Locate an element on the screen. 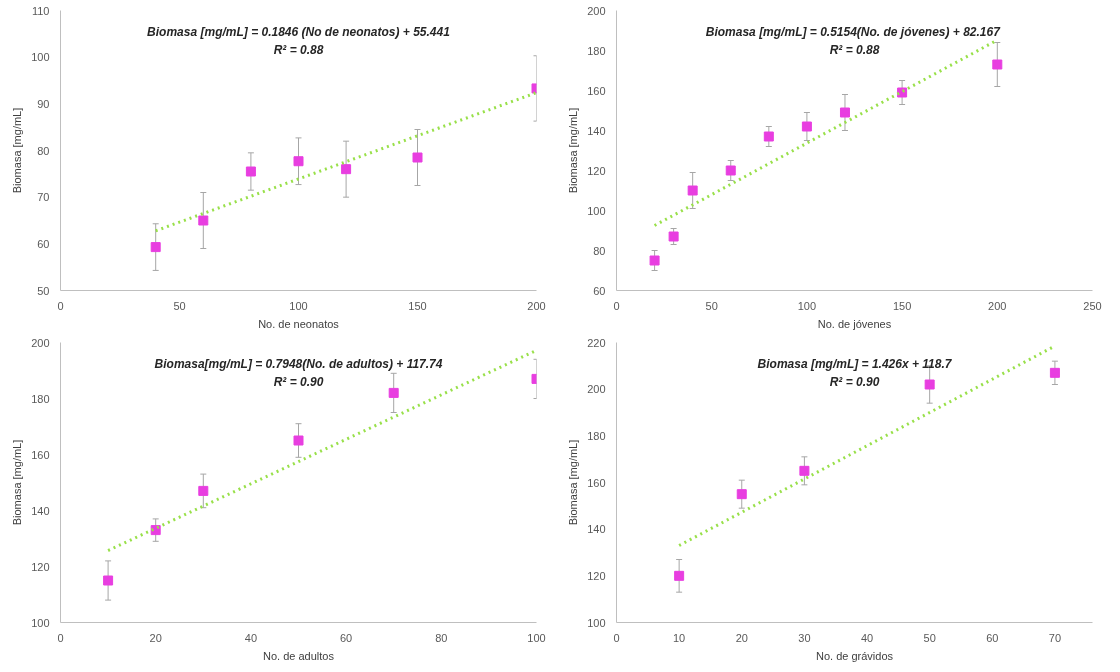  y-tick-label: 50 is located at coordinates (43, 290).